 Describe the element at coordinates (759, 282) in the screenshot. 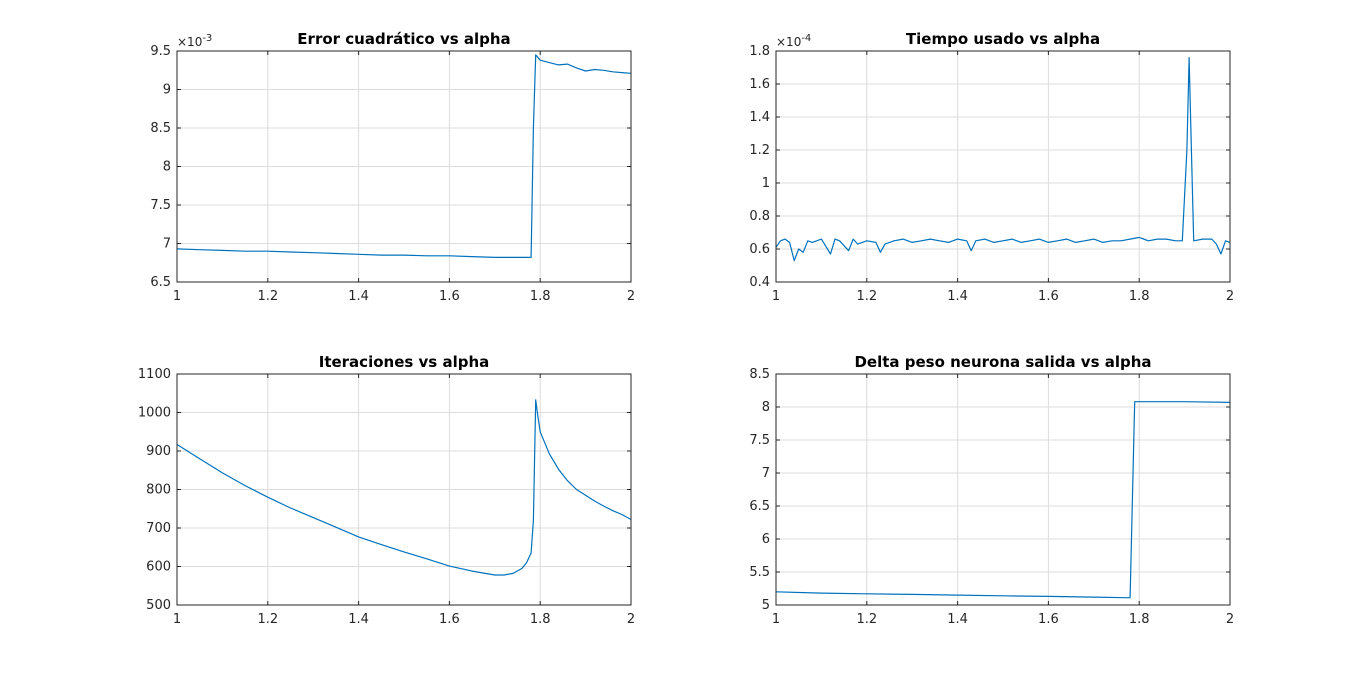

I see `y-tick-label: 0.4` at that location.